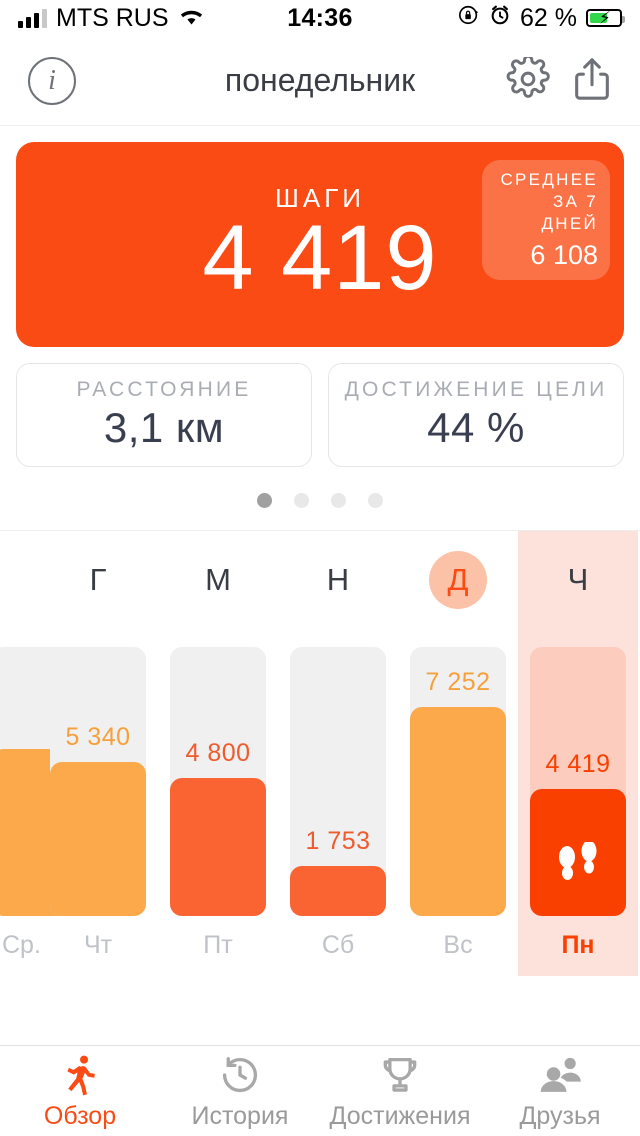  What do you see at coordinates (605, 18) in the screenshot?
I see `battery-charging-icon: ⚡` at bounding box center [605, 18].